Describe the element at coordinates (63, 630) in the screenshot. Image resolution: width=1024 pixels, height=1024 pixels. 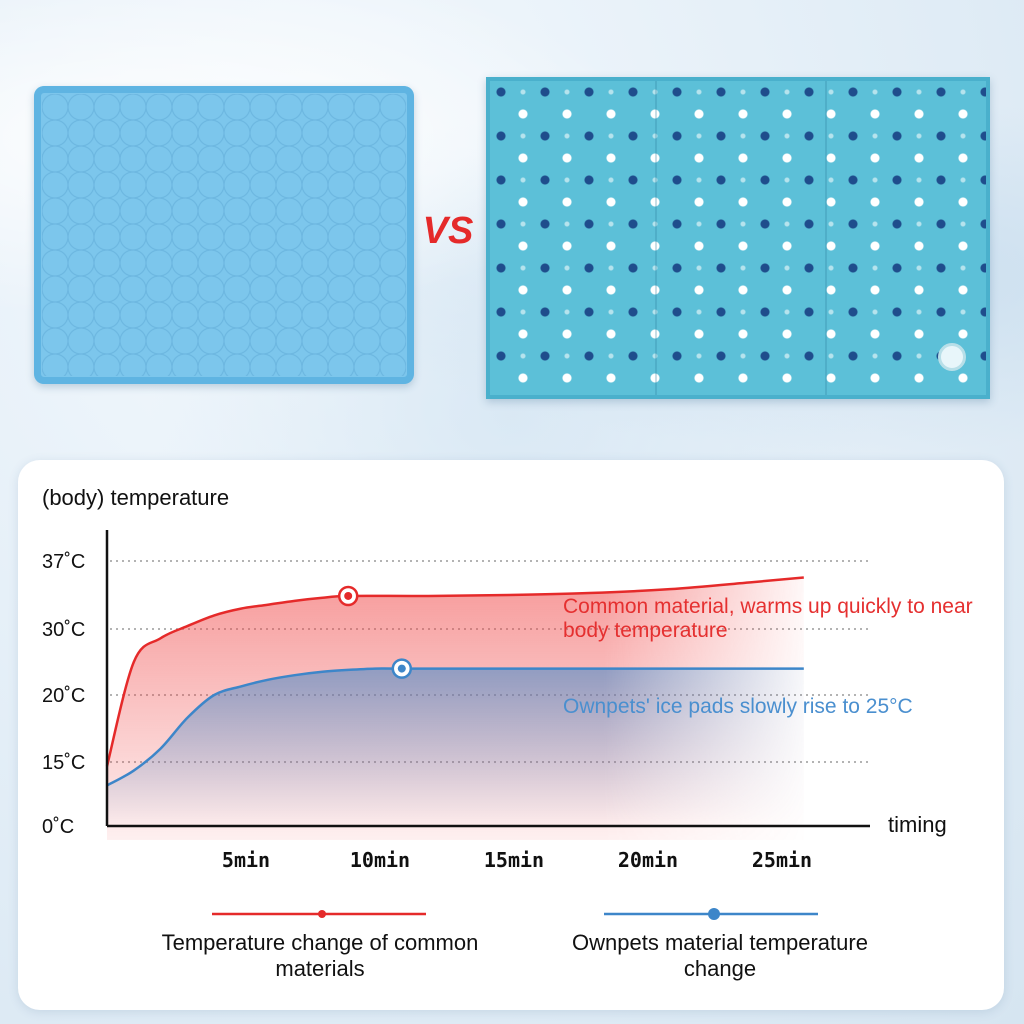
I see `y-tick-label: 30˚C` at that location.